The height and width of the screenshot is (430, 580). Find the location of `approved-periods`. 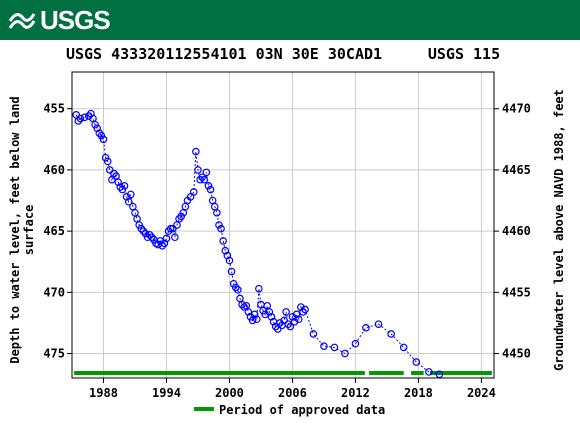

approved-periods is located at coordinates (283, 373).